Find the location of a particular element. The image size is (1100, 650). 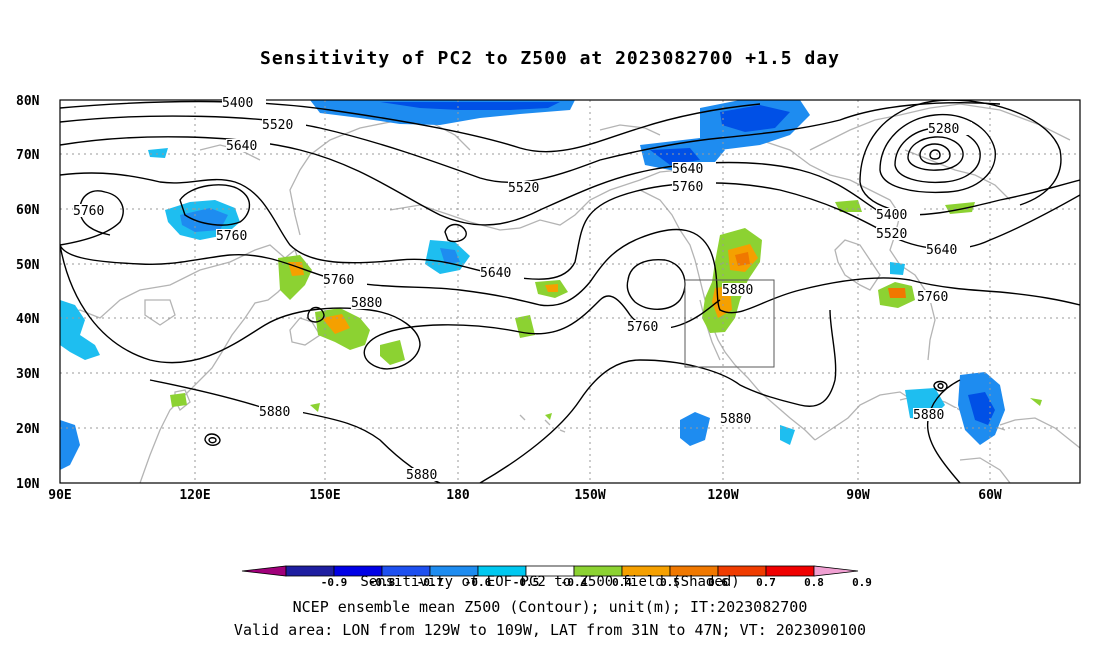

colorbar-tick-label: -0.6 is located at coordinates (478, 582).